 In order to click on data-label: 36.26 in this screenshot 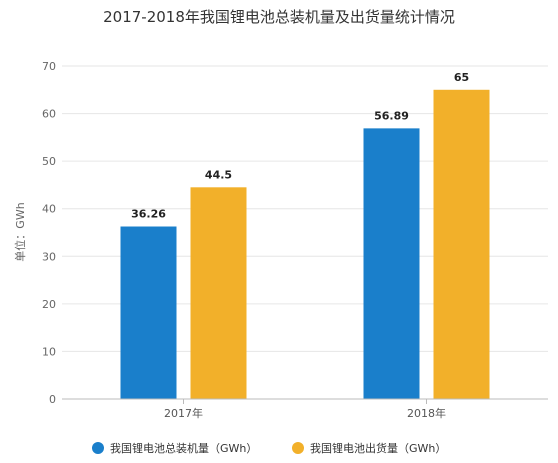, I will do `click(148, 214)`.